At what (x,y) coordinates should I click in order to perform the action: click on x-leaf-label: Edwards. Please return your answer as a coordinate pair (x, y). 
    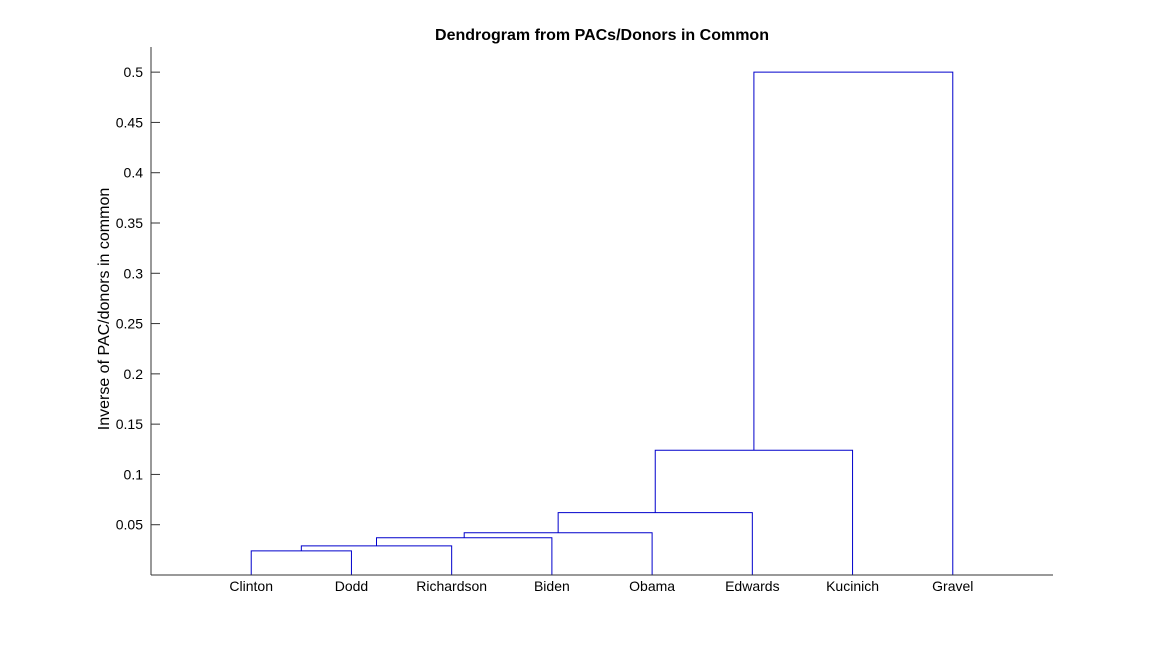
    Looking at the image, I should click on (752, 586).